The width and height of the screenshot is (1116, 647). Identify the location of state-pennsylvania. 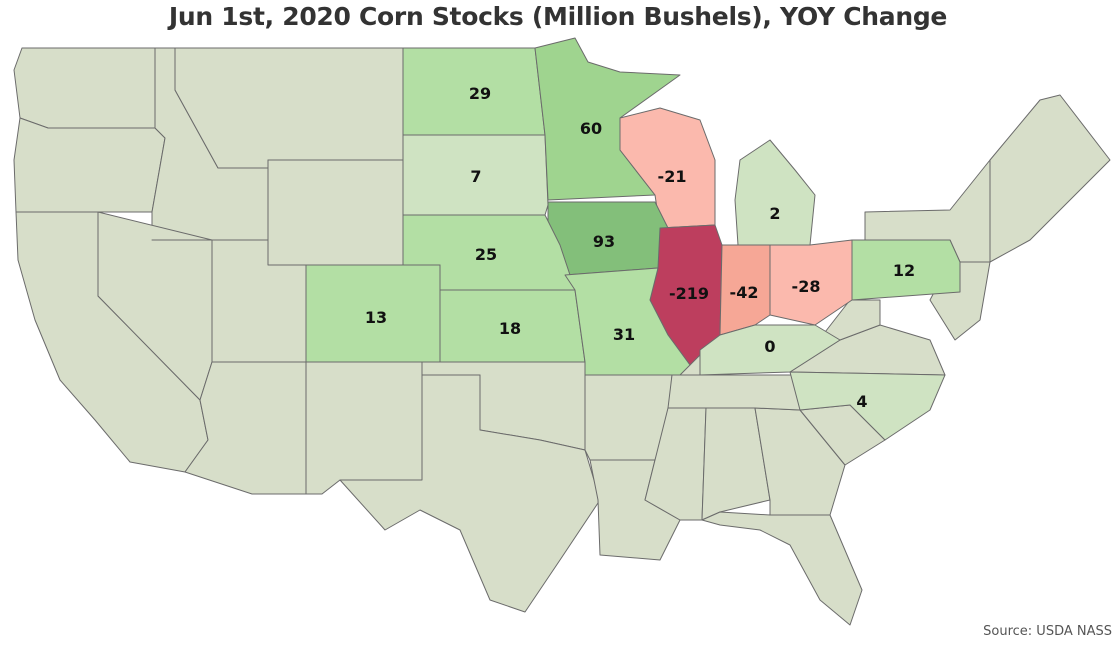
(906, 270).